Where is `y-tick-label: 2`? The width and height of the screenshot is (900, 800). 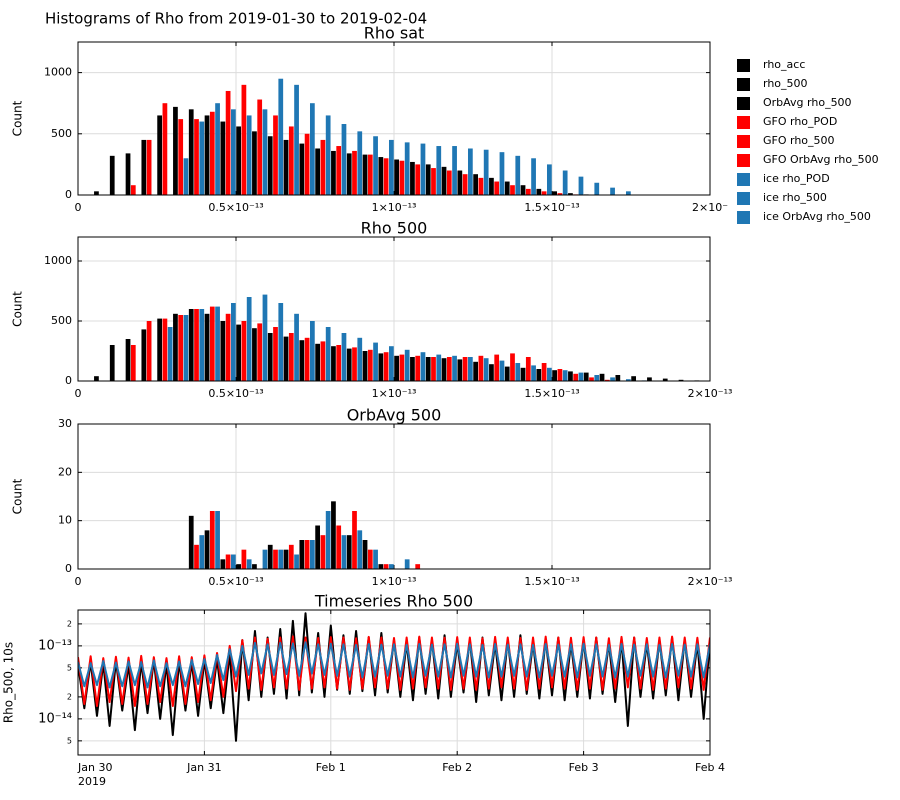
y-tick-label: 2 is located at coordinates (69, 623).